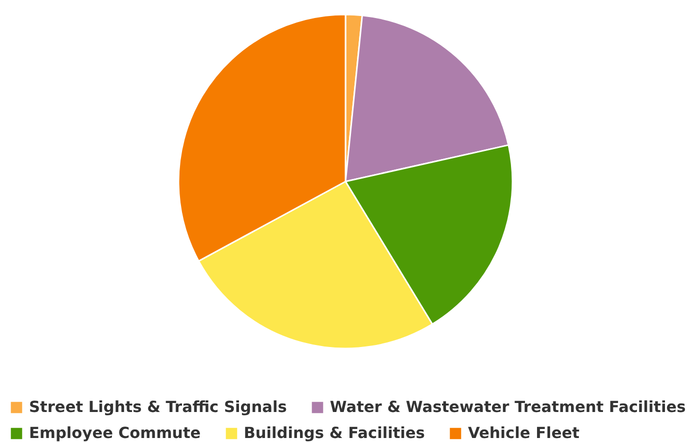 The width and height of the screenshot is (687, 442). What do you see at coordinates (158, 407) in the screenshot?
I see `legend-label: Street Lights & Traffic Signals` at bounding box center [158, 407].